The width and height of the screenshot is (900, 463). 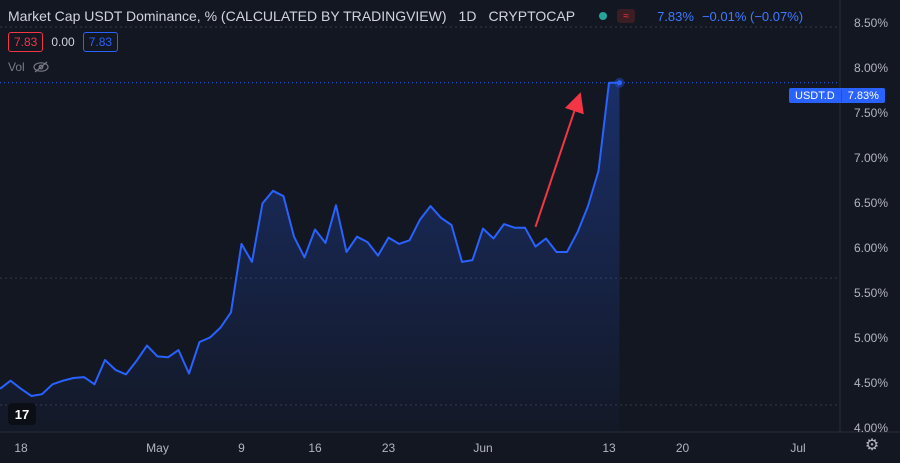 I want to click on price-tag-value: 7.83%, so click(x=862, y=95).